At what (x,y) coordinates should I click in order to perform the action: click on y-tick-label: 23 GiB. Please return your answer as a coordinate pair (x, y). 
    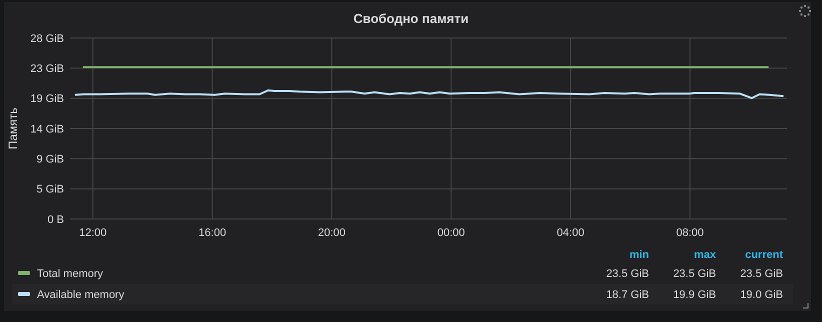
    Looking at the image, I should click on (47, 69).